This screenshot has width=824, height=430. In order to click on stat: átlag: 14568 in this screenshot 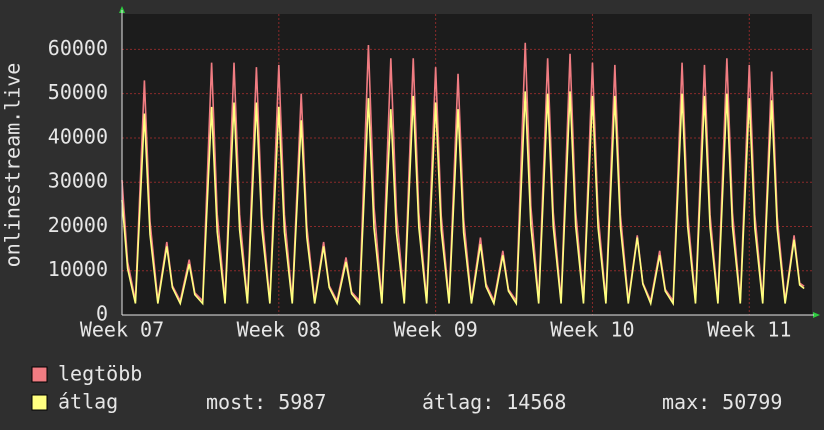, I will do `click(494, 402)`.